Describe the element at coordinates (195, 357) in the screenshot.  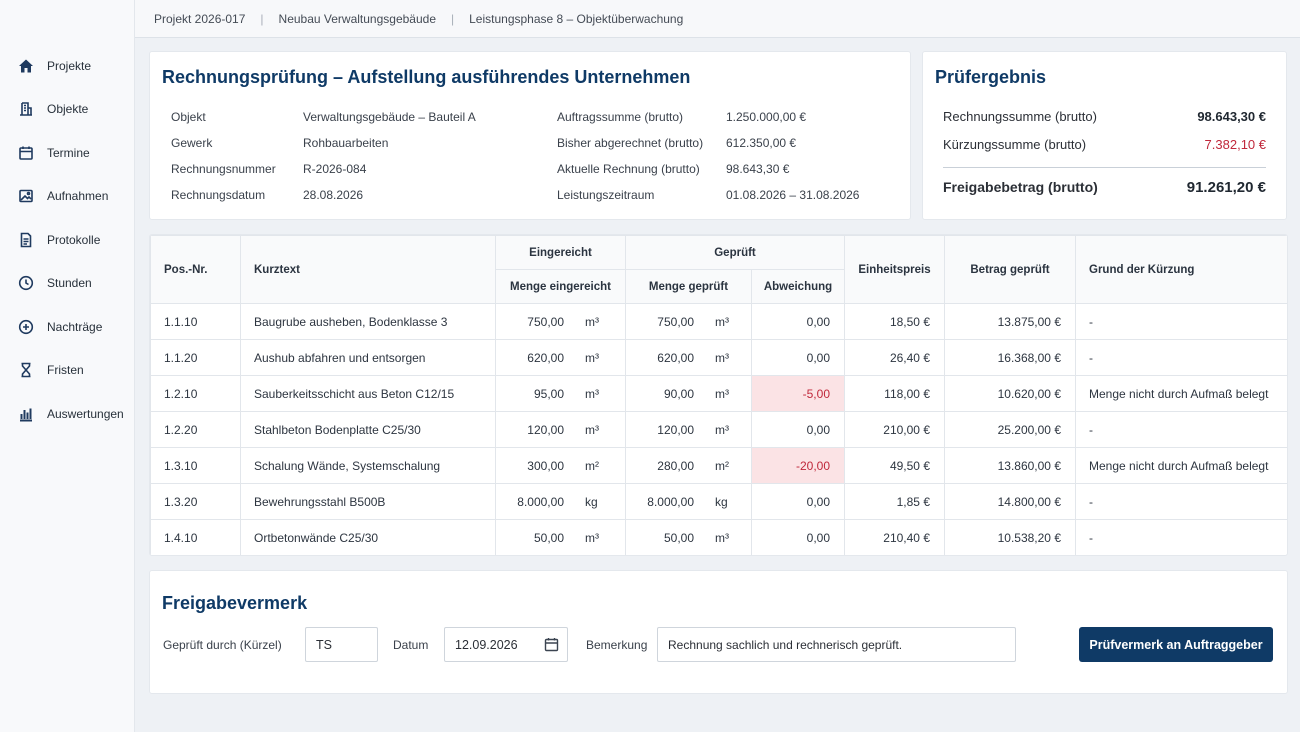
I see `cell-pos: 1.1.20` at that location.